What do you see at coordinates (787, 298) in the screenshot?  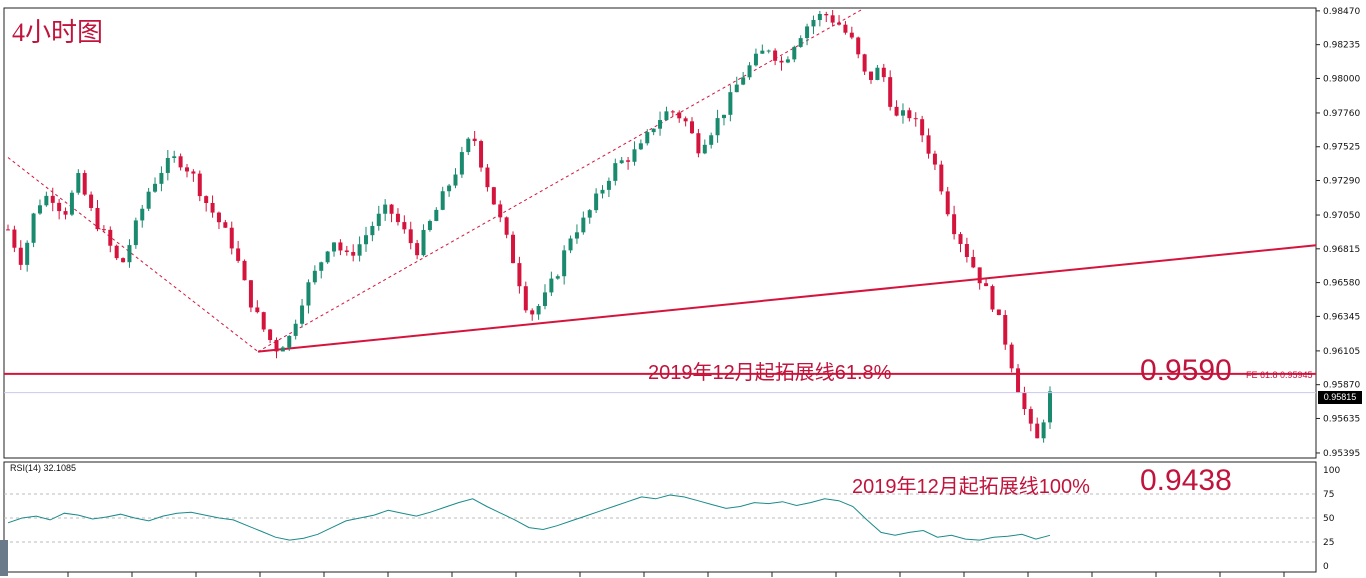 I see `support-trendline` at bounding box center [787, 298].